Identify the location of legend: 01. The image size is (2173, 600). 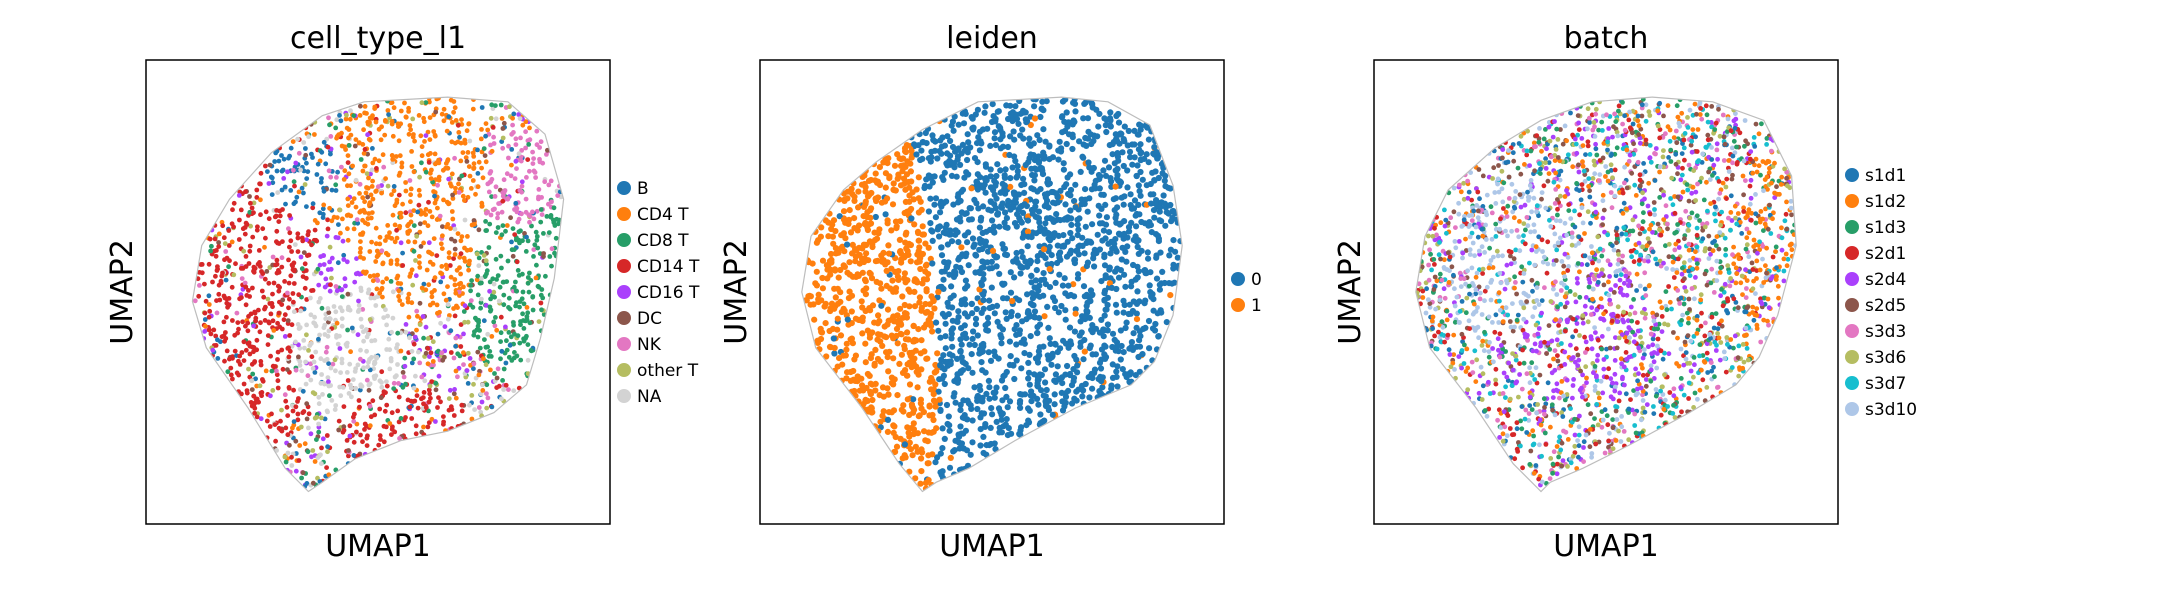
(1246, 293).